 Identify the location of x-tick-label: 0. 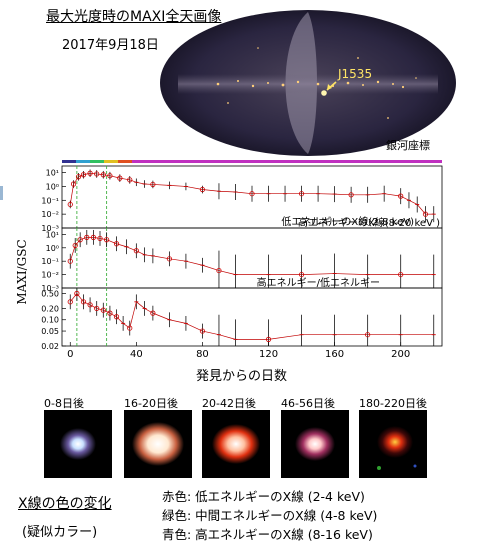
(70, 354).